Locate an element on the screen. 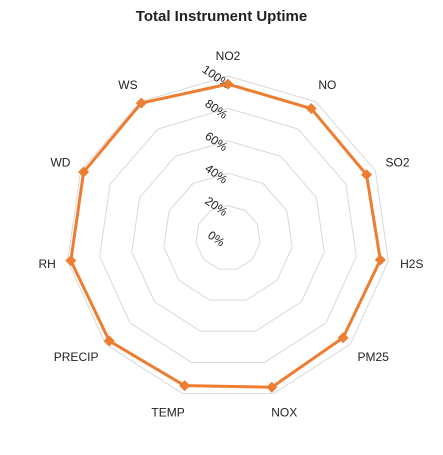 Image resolution: width=443 pixels, height=455 pixels. data-point-no2 is located at coordinates (228, 84).